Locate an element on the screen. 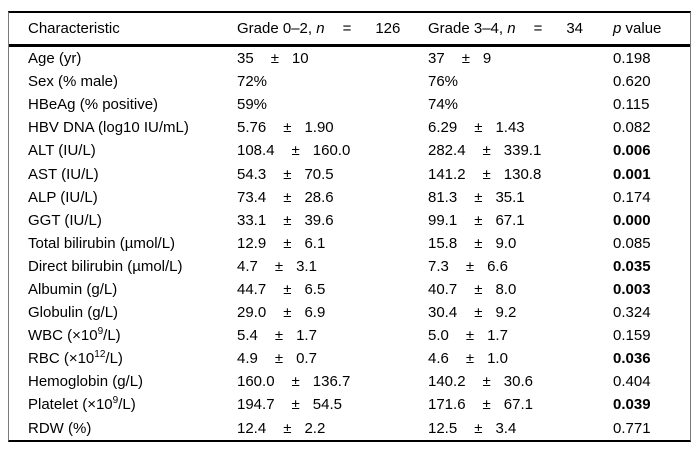  grade-3-4-value: 37 ±9 is located at coordinates (520, 58).